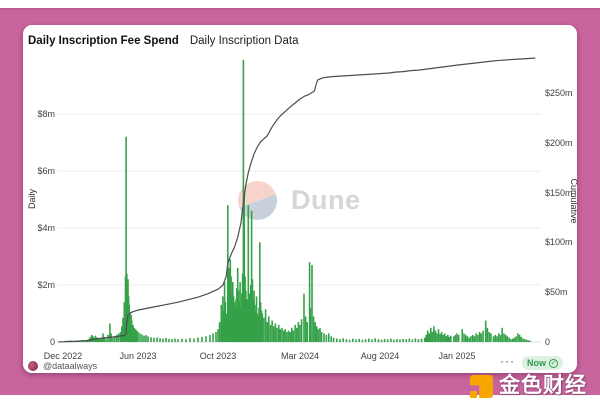  What do you see at coordinates (559, 242) in the screenshot?
I see `y-right-tick: $100m` at bounding box center [559, 242].